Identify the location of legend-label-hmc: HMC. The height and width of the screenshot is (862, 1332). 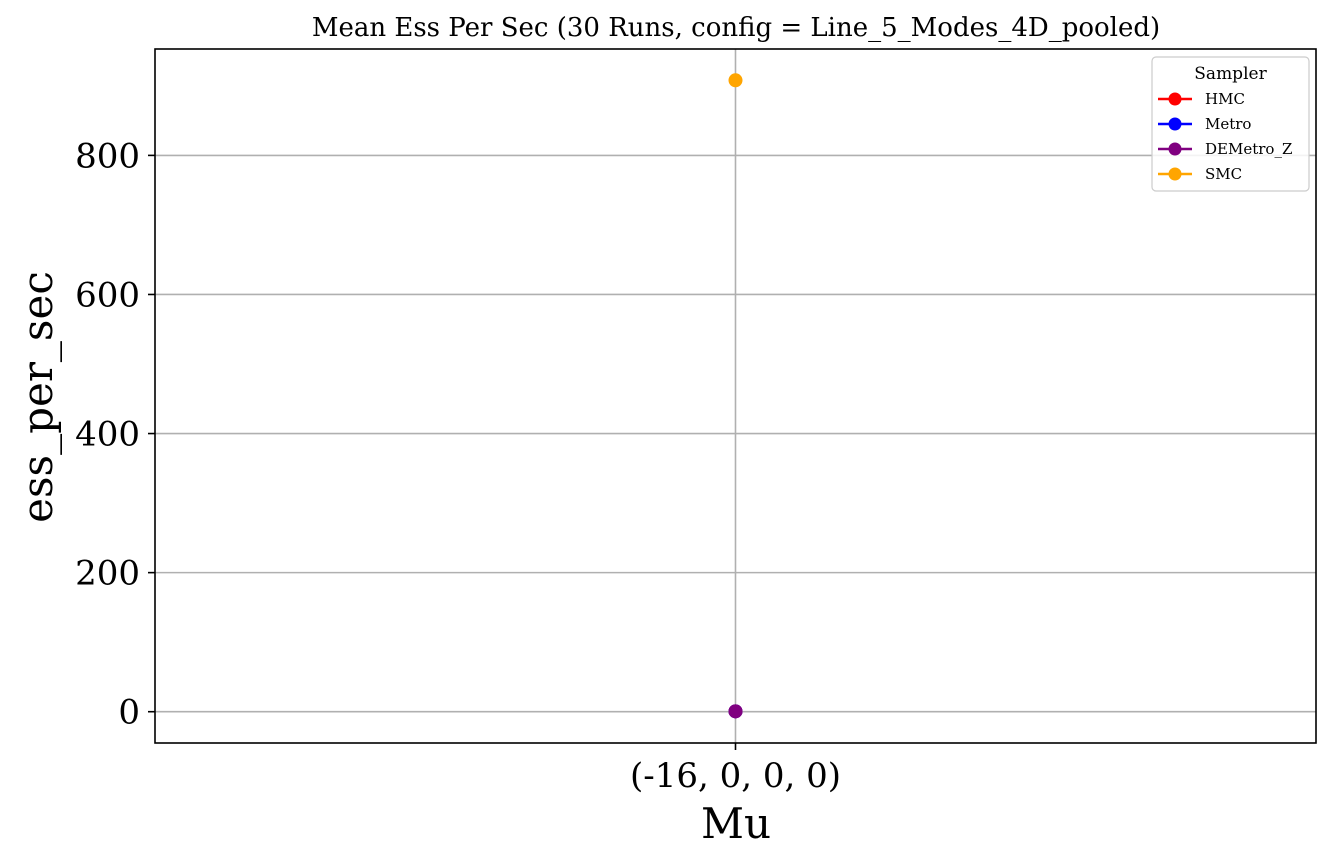
(1225, 99).